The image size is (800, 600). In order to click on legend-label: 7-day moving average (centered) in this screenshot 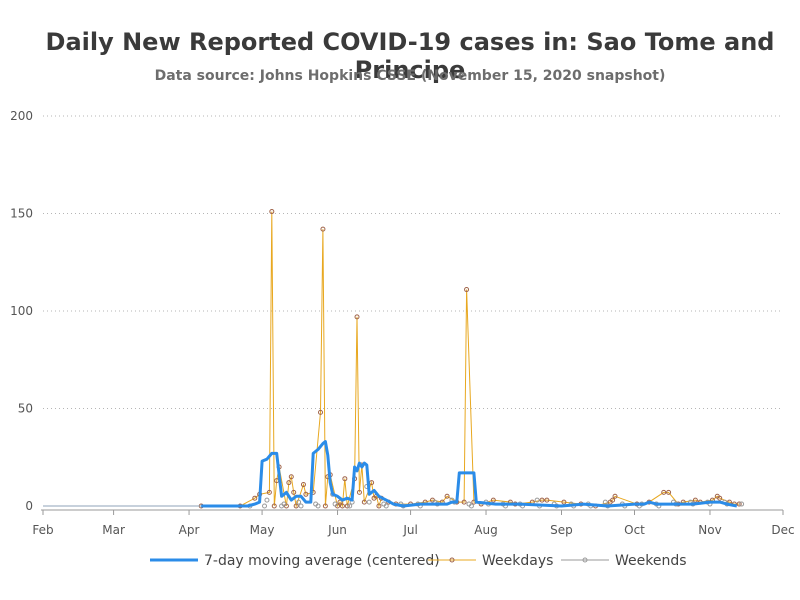, I will do `click(322, 561)`.